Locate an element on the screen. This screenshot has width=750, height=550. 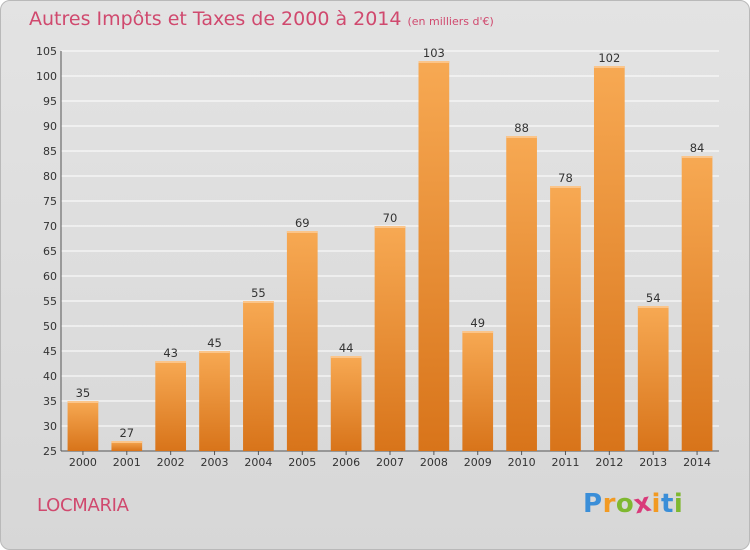
x-tick-label-2013: 2013 is located at coordinates (653, 462).